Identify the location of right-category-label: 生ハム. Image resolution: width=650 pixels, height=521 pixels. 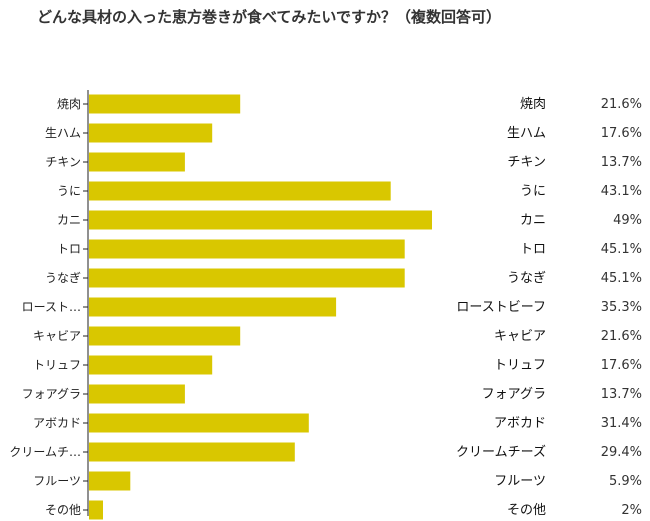
(526, 133).